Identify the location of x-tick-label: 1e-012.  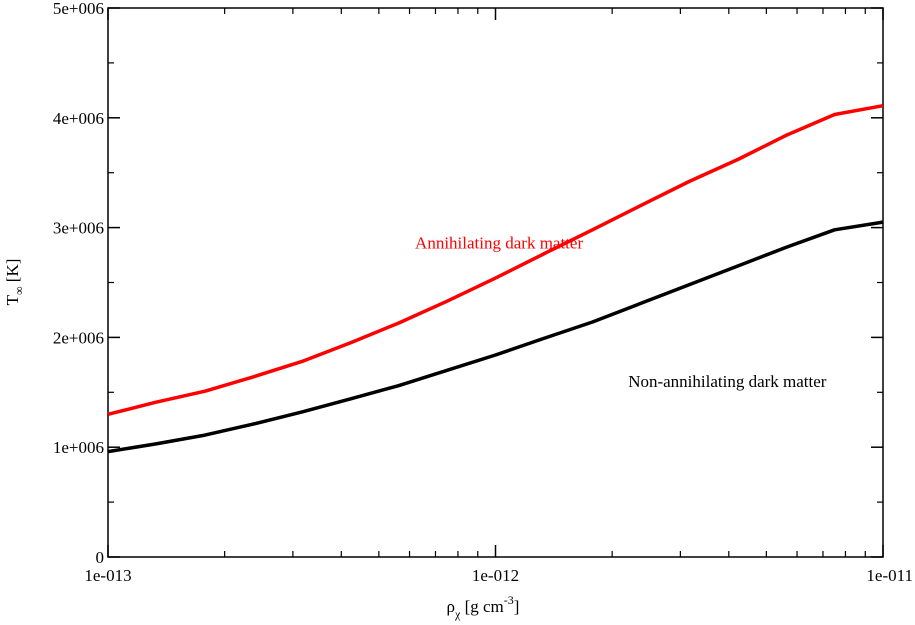
(495, 575).